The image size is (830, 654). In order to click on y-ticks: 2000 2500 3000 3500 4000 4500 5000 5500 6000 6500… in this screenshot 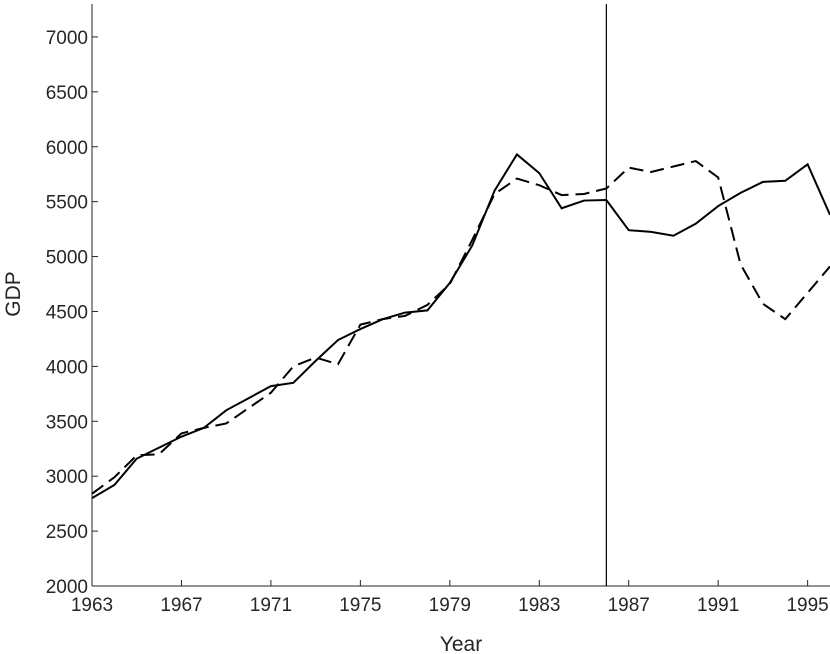, I will do `click(72, 313)`.